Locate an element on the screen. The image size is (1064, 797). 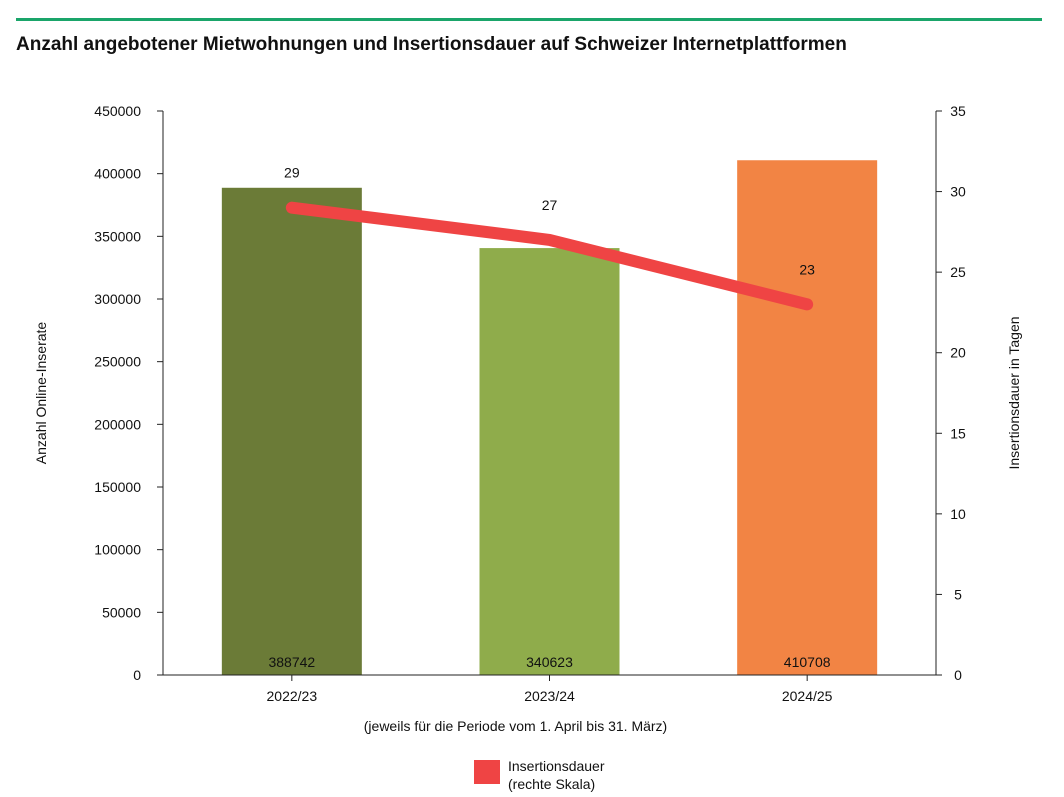
x-axis: 2022/23 2023/24 2024/25 is located at coordinates (549, 689).